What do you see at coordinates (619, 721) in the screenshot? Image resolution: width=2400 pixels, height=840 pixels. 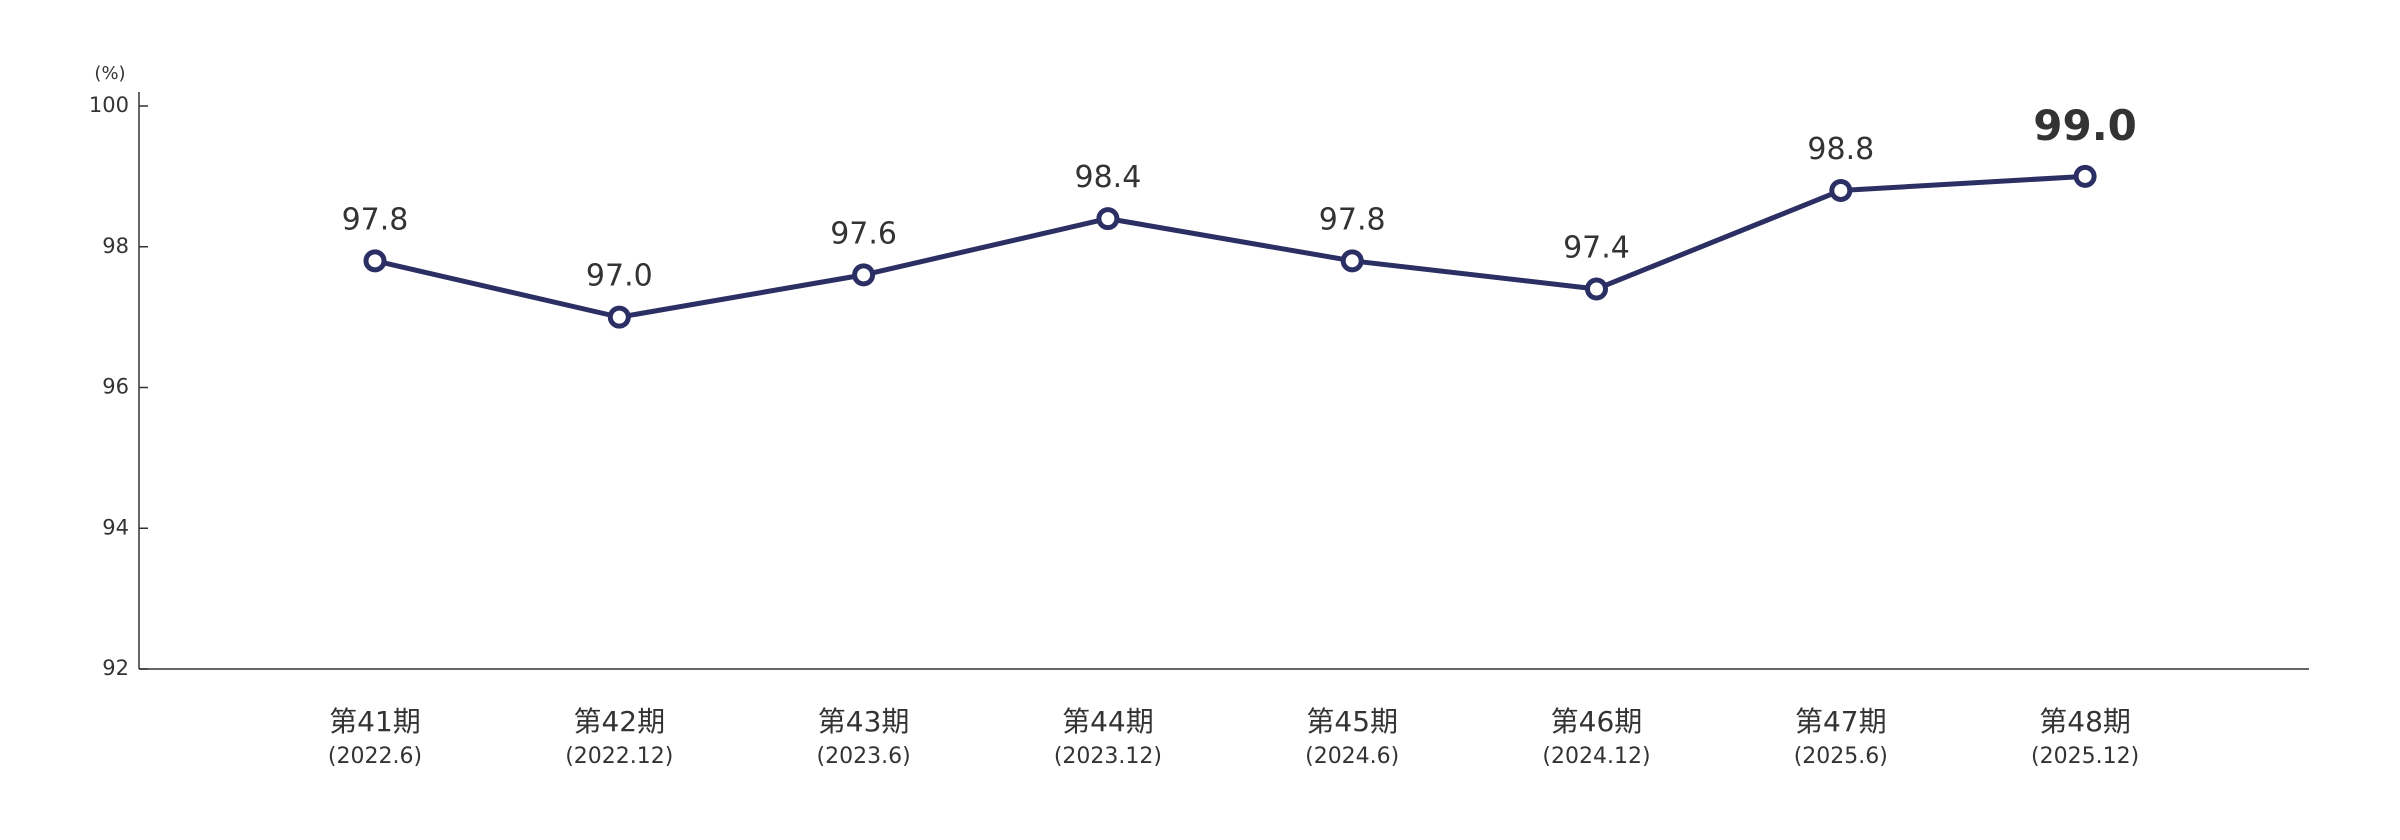 I see `x-tick-label: 第42期` at bounding box center [619, 721].